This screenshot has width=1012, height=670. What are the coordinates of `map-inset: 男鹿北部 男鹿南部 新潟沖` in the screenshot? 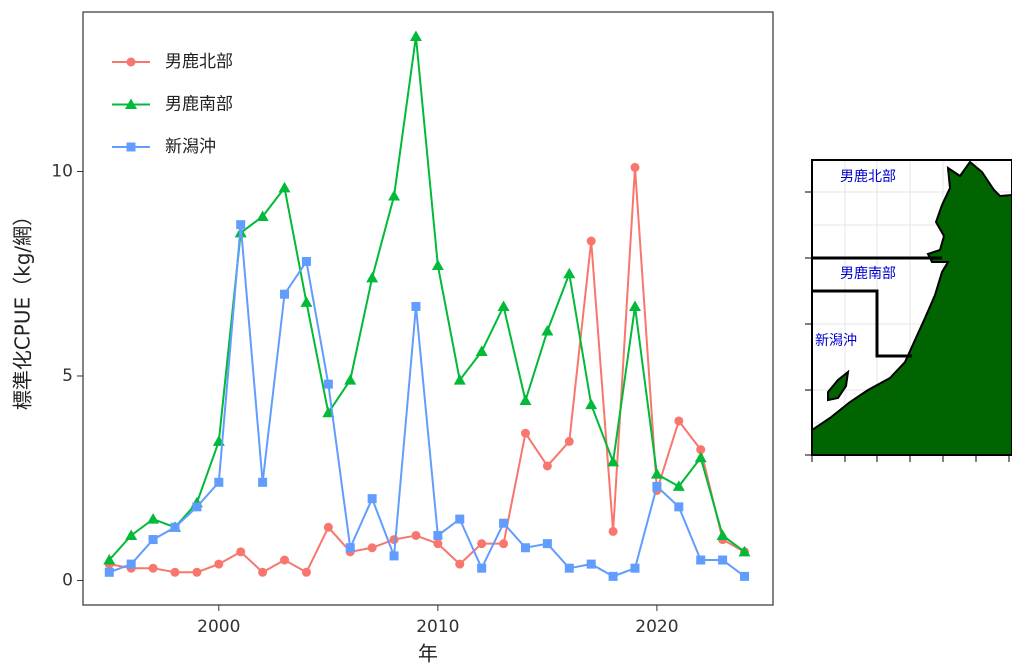 It's located at (908, 310).